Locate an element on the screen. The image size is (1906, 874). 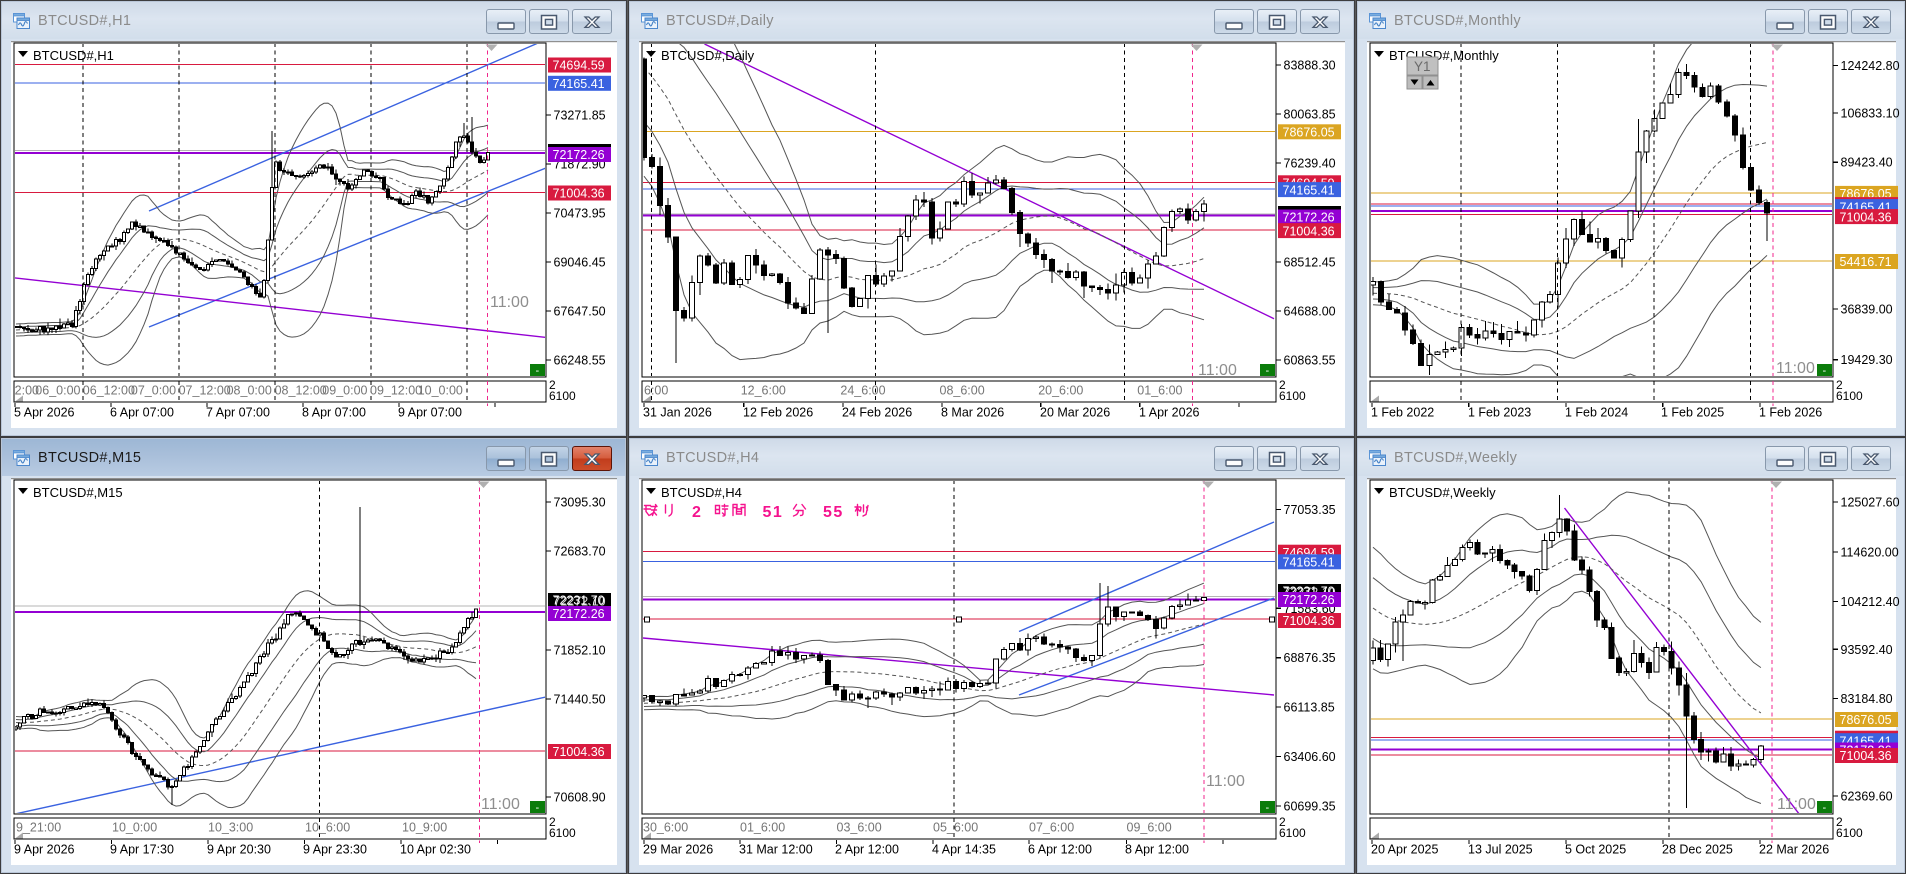
svg-text: 73095.30 is located at coordinates (580, 503).